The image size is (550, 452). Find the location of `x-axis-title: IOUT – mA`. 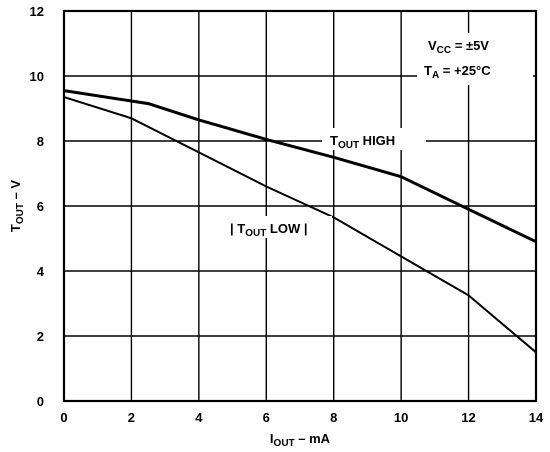

x-axis-title: IOUT – mA is located at coordinates (300, 440).